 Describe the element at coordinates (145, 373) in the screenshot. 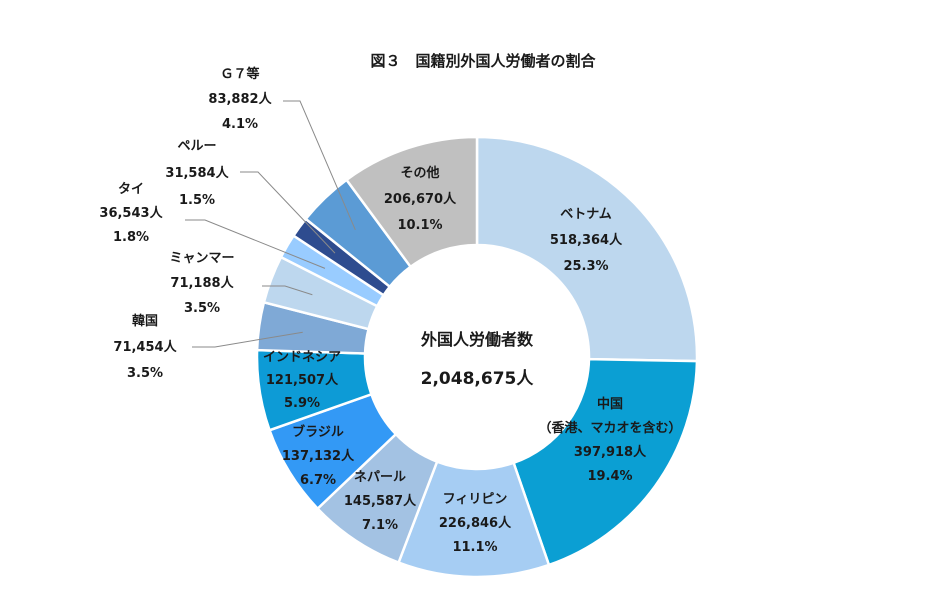

I see `label-korea-line3: 3.5%` at that location.